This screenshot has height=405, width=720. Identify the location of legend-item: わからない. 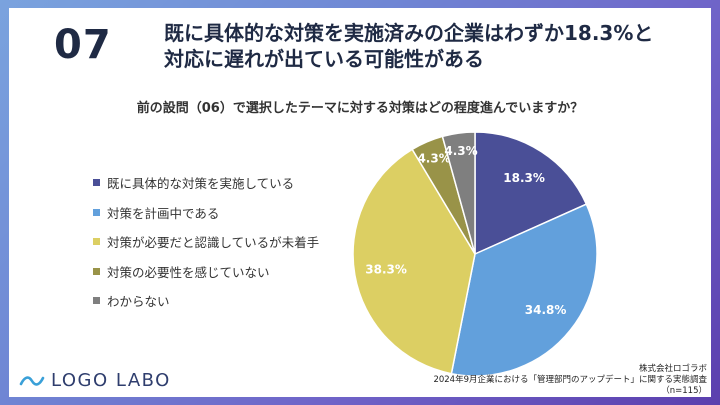
(206, 301).